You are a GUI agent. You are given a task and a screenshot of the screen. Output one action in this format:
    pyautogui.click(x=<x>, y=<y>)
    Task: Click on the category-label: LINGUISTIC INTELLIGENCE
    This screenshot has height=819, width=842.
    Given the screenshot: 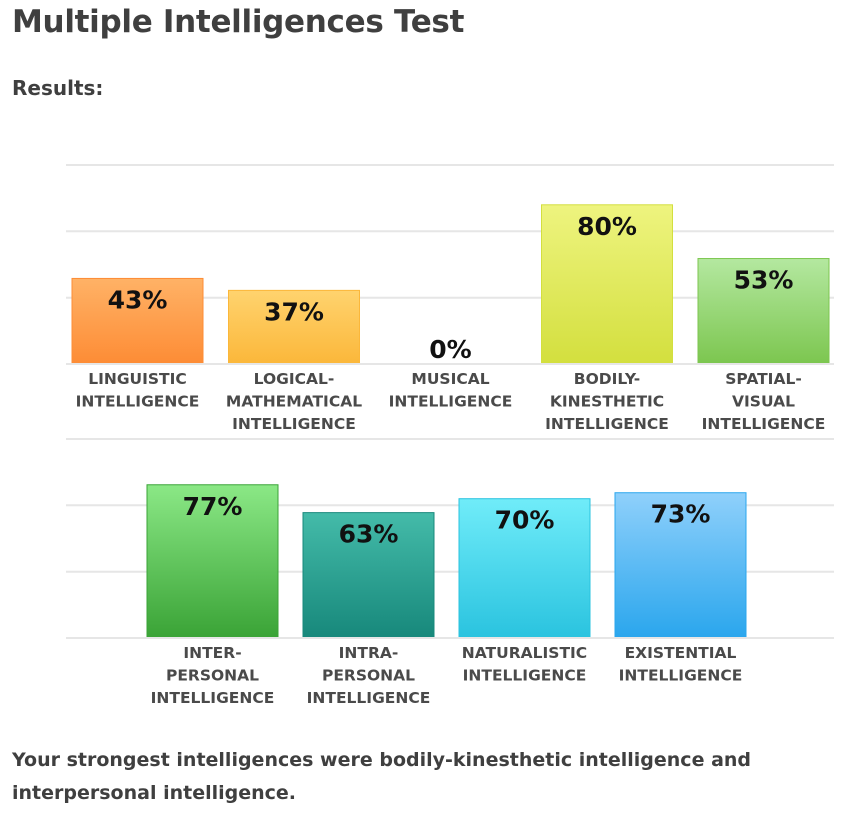 What is the action you would take?
    pyautogui.click(x=138, y=390)
    